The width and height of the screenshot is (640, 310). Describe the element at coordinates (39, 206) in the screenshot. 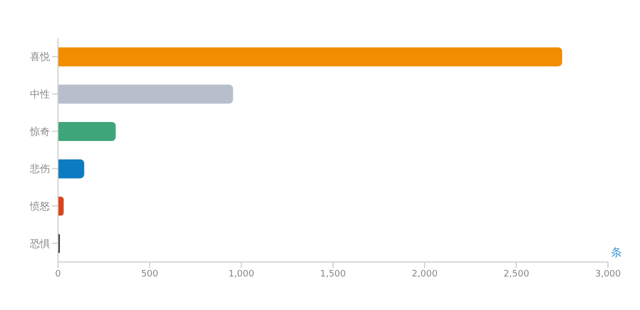

I see `y-tick-label: 愤怒` at that location.